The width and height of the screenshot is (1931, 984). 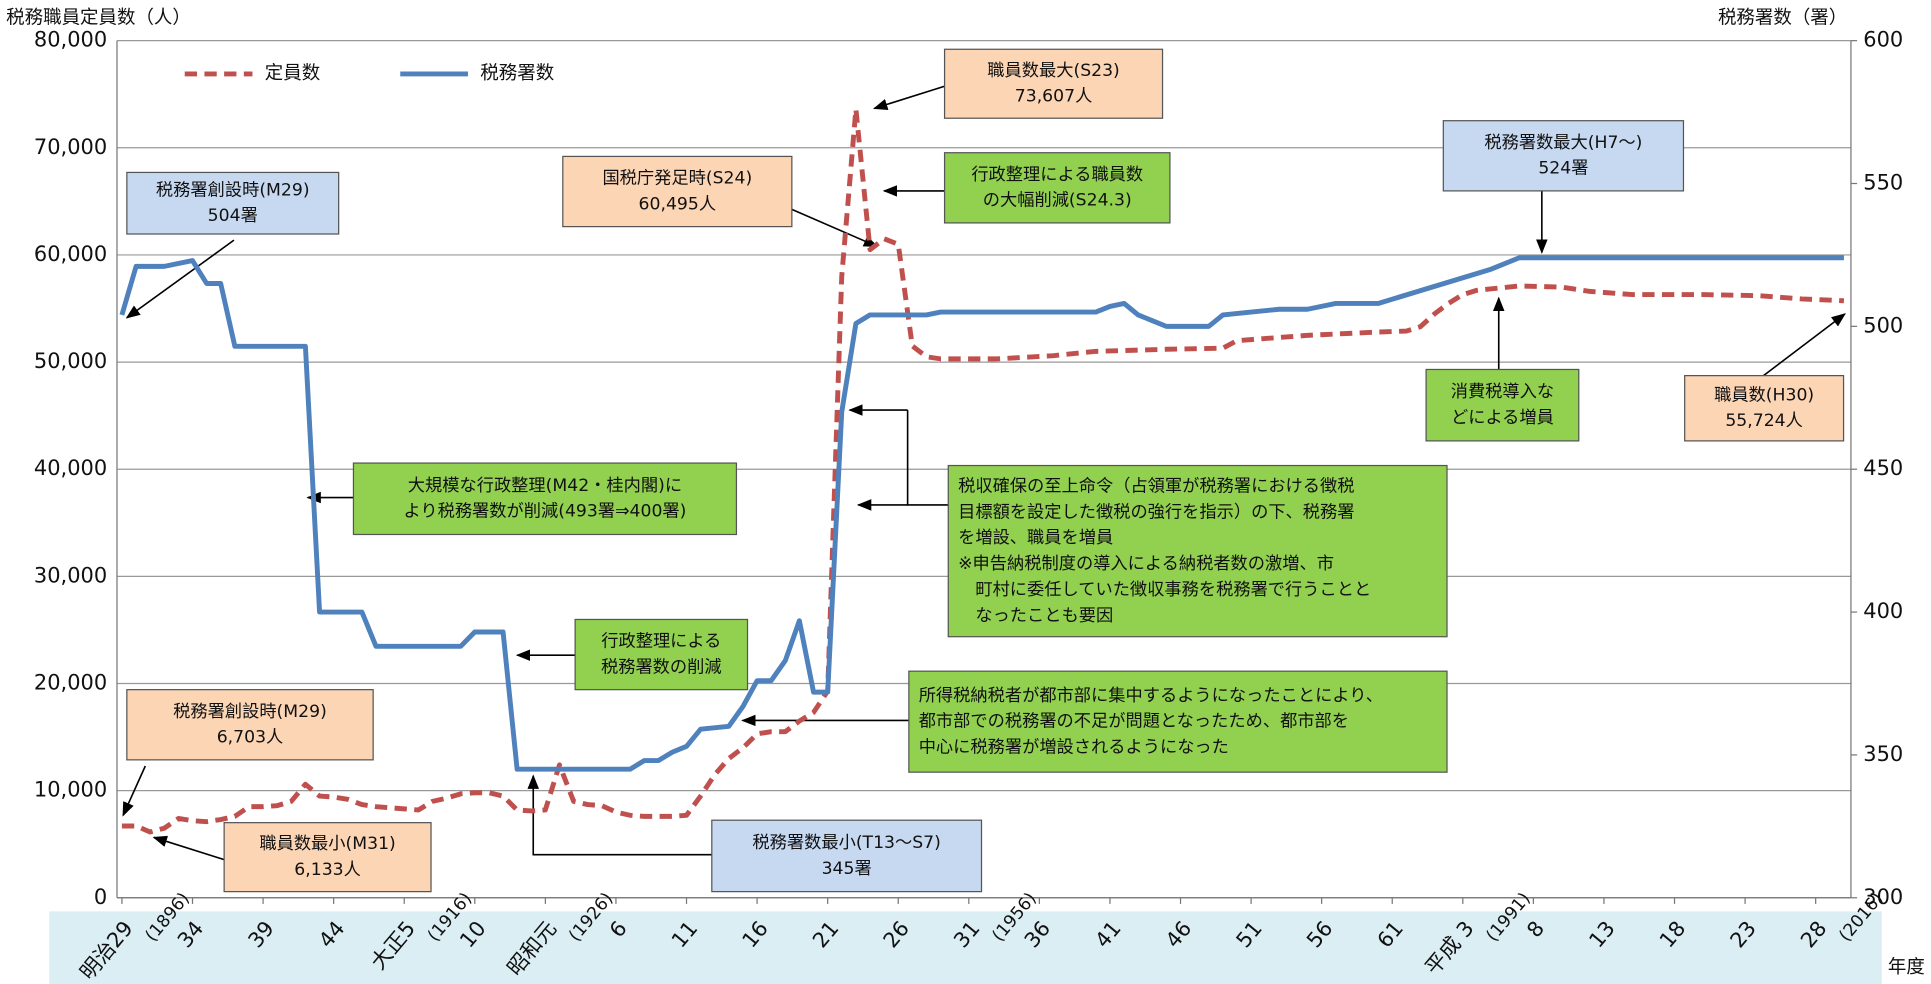 I want to click on annotation-text: 行政整理による職員数, so click(x=1057, y=175).